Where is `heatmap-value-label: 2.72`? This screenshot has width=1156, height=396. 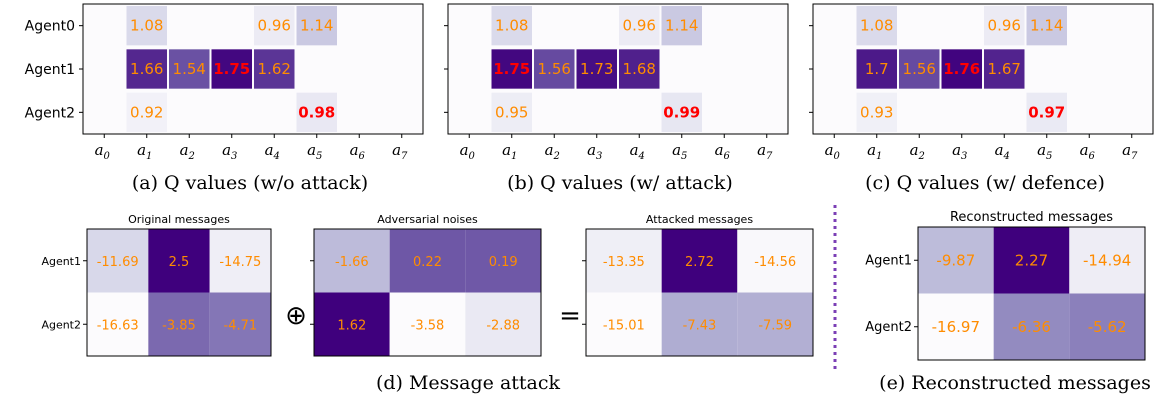
heatmap-value-label: 2.72 is located at coordinates (699, 262).